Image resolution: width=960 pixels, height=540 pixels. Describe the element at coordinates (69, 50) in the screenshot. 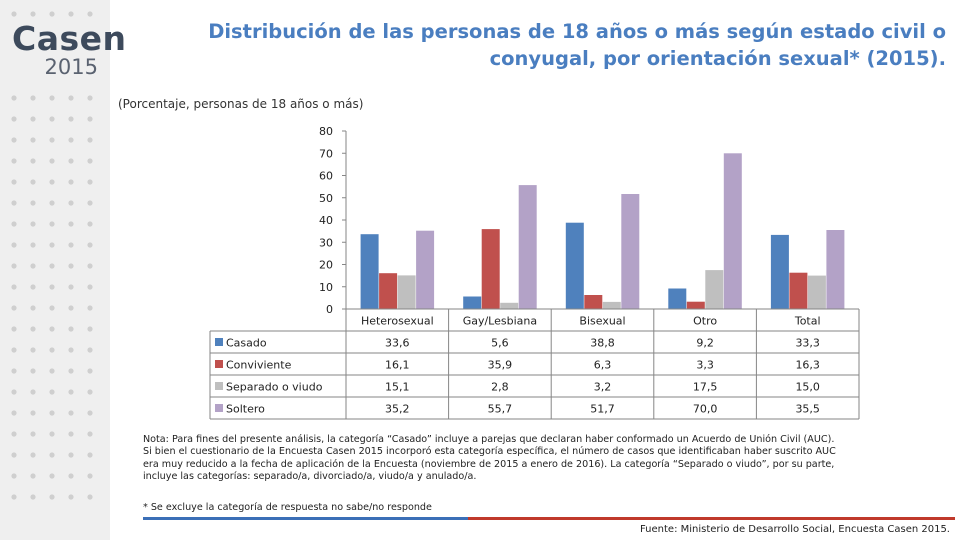

I see `casen-logo: Casen 2015` at that location.